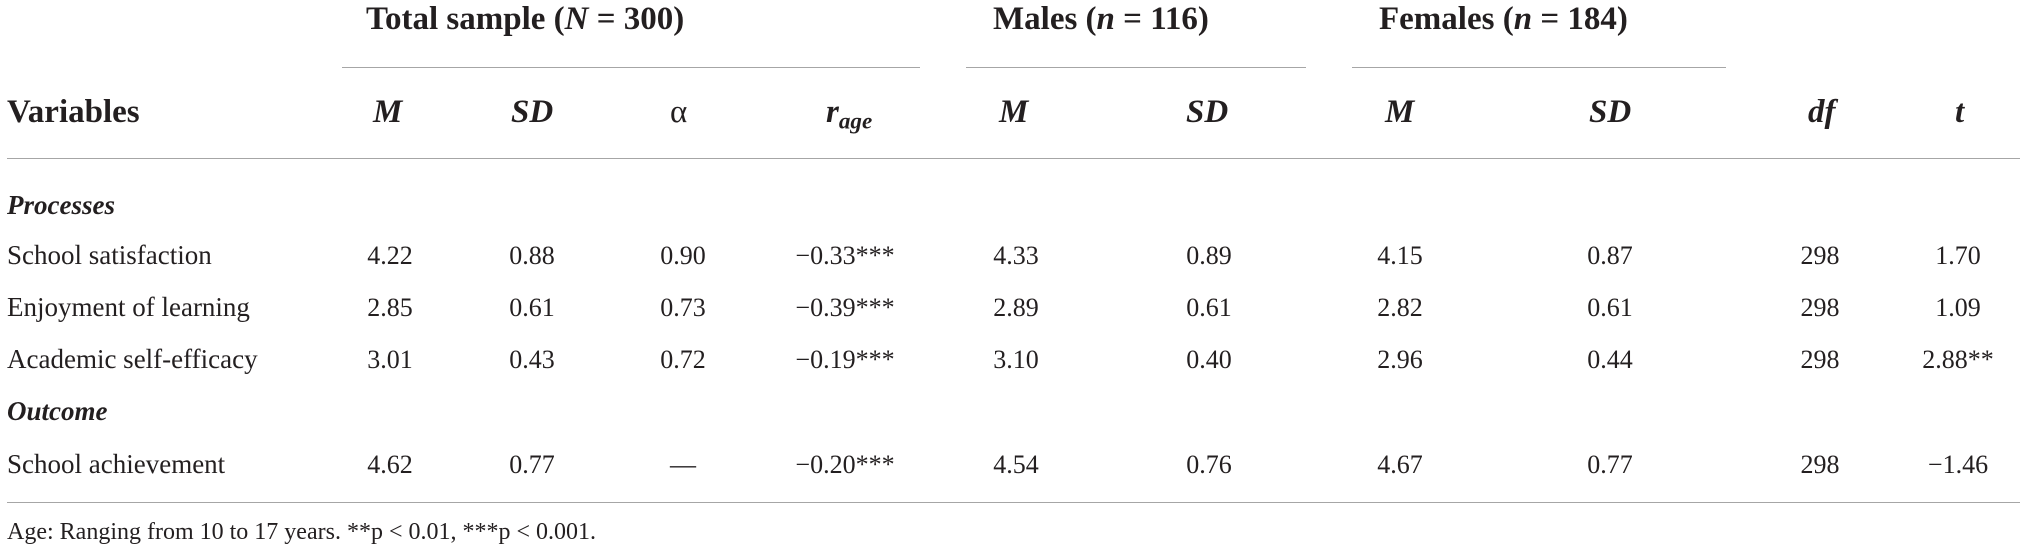 Image resolution: width=2027 pixels, height=555 pixels. What do you see at coordinates (1539, 67) in the screenshot?
I see `group-rule-females` at bounding box center [1539, 67].